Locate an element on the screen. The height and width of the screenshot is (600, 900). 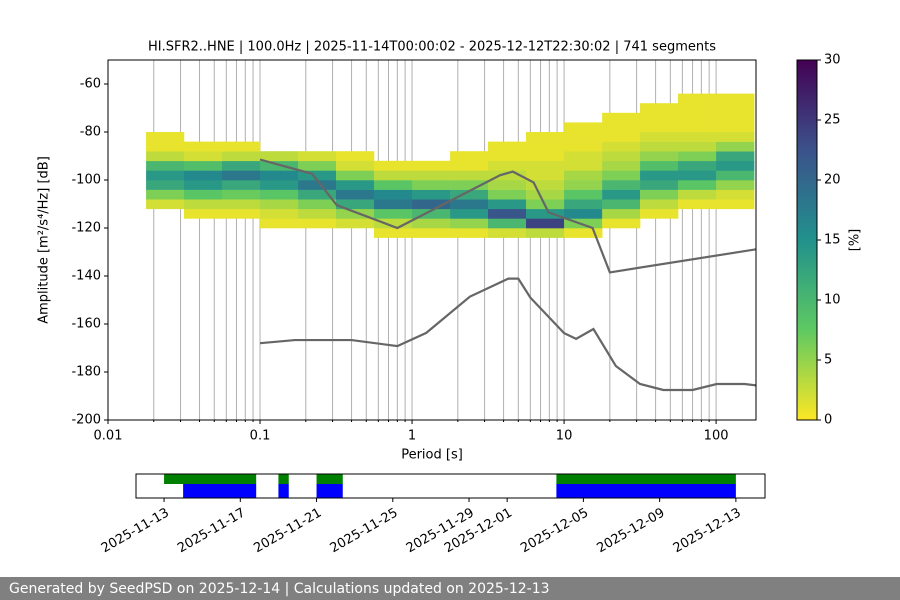
y-tick-label: -60 is located at coordinates (90, 84).